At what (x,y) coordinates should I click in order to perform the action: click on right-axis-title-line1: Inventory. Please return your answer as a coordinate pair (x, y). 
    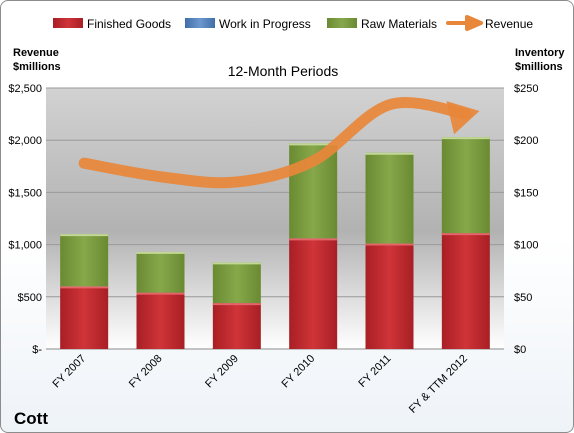
    Looking at the image, I should click on (540, 53).